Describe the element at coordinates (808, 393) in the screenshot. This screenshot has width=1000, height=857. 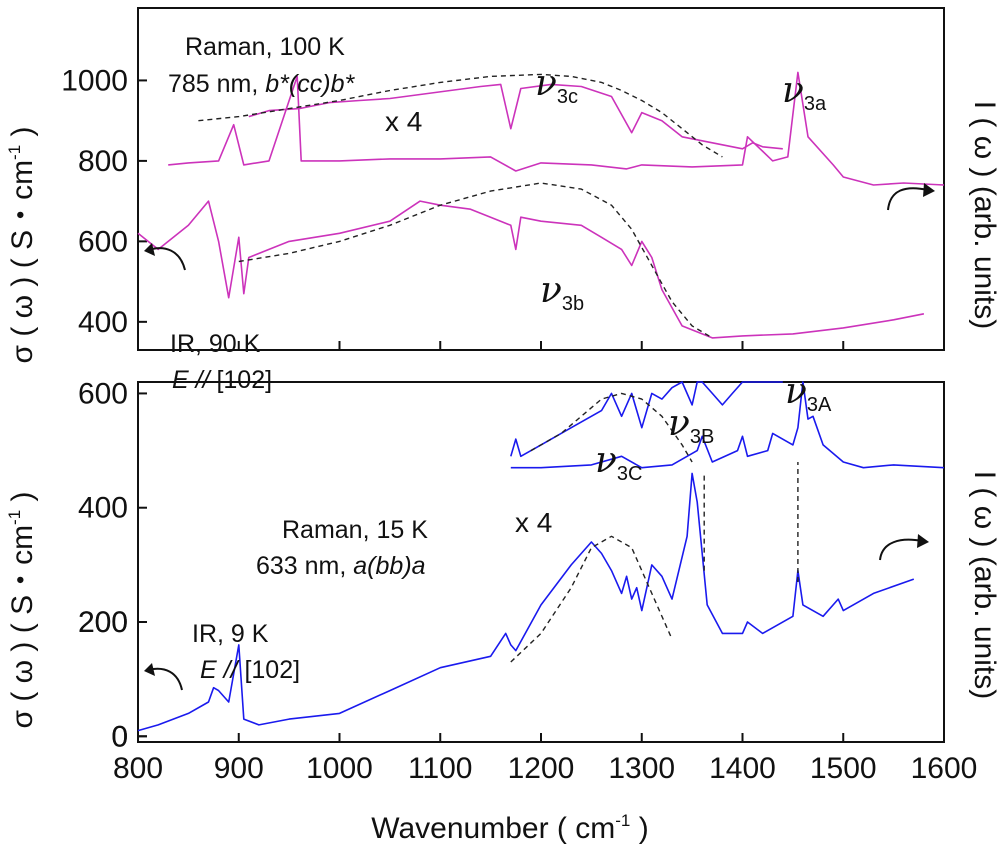
I see `nu3A-label: ν3A` at that location.